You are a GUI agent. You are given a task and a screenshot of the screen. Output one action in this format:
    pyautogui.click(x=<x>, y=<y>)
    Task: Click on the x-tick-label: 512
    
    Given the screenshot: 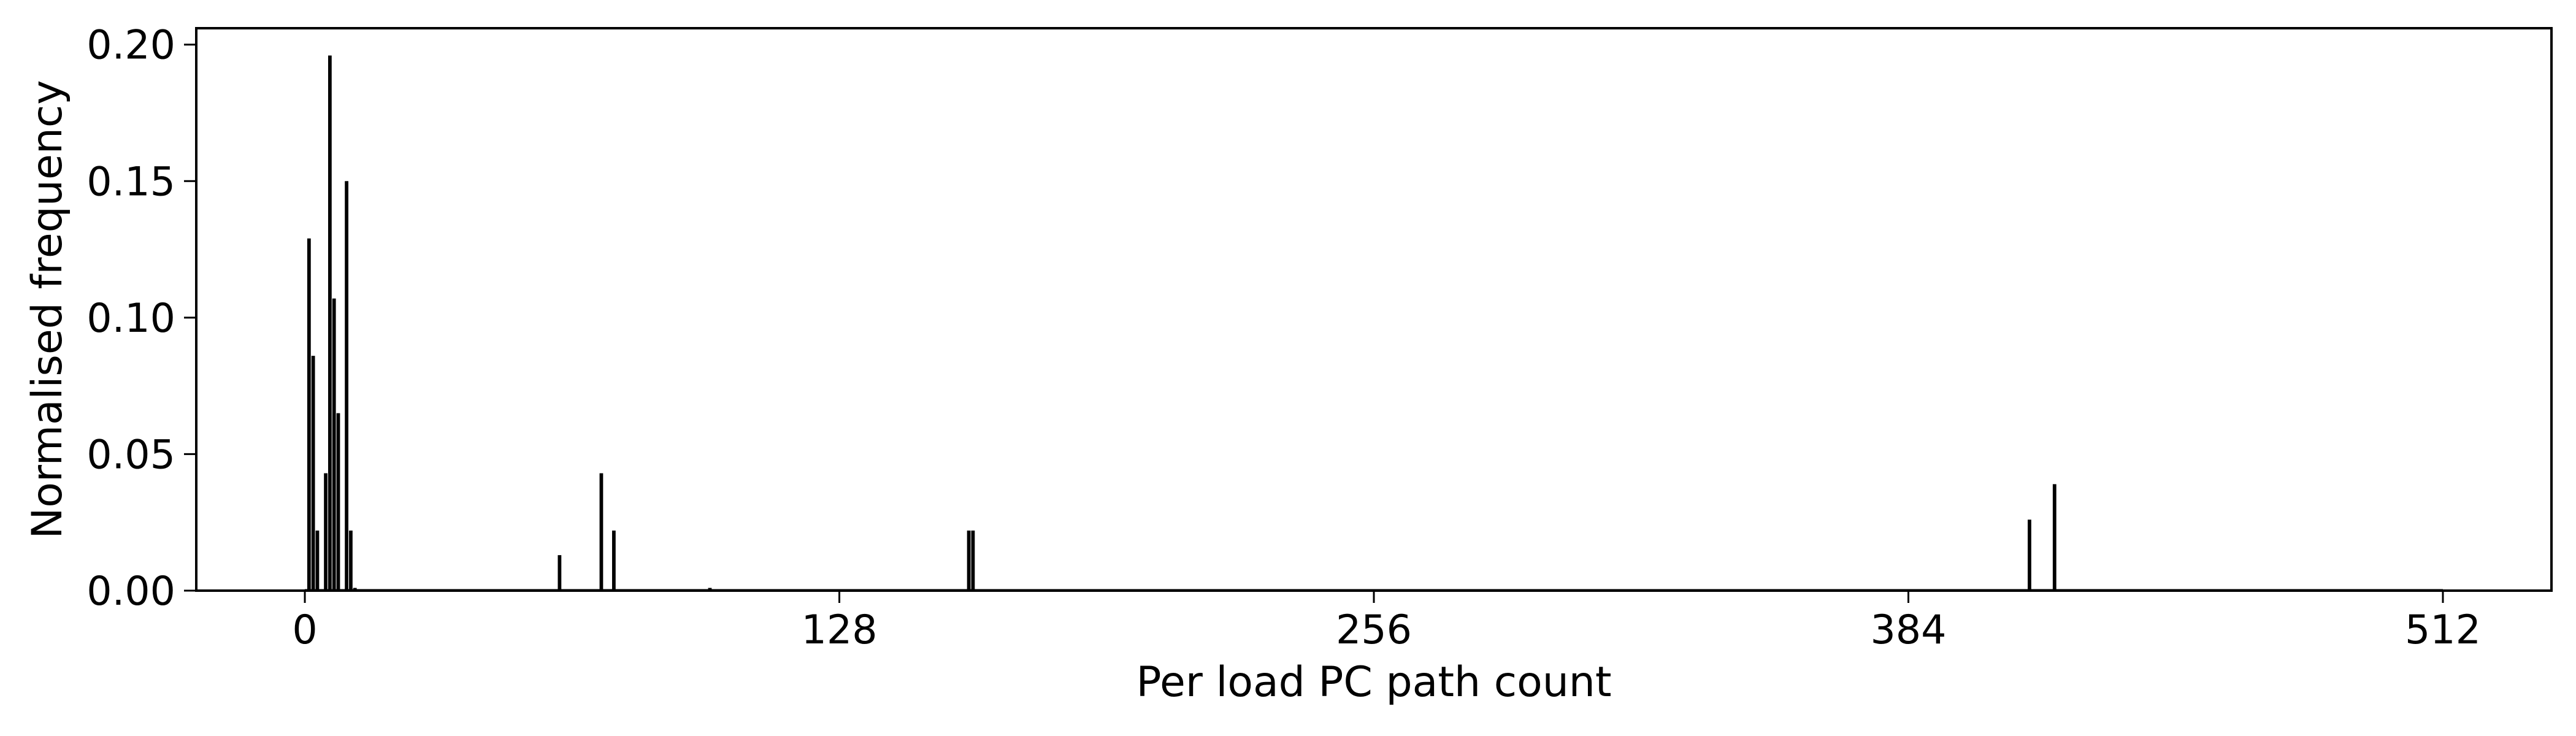 What is the action you would take?
    pyautogui.click(x=2443, y=630)
    